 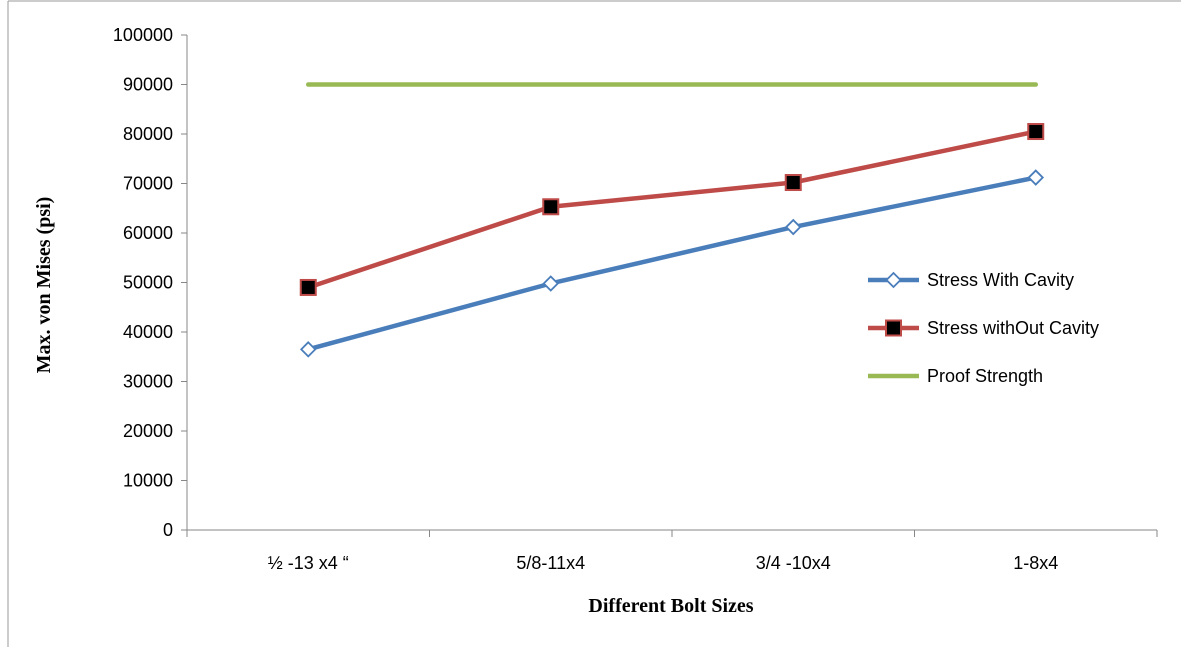 I want to click on x-axis-title: Different Bolt Sizes, so click(x=670, y=606).